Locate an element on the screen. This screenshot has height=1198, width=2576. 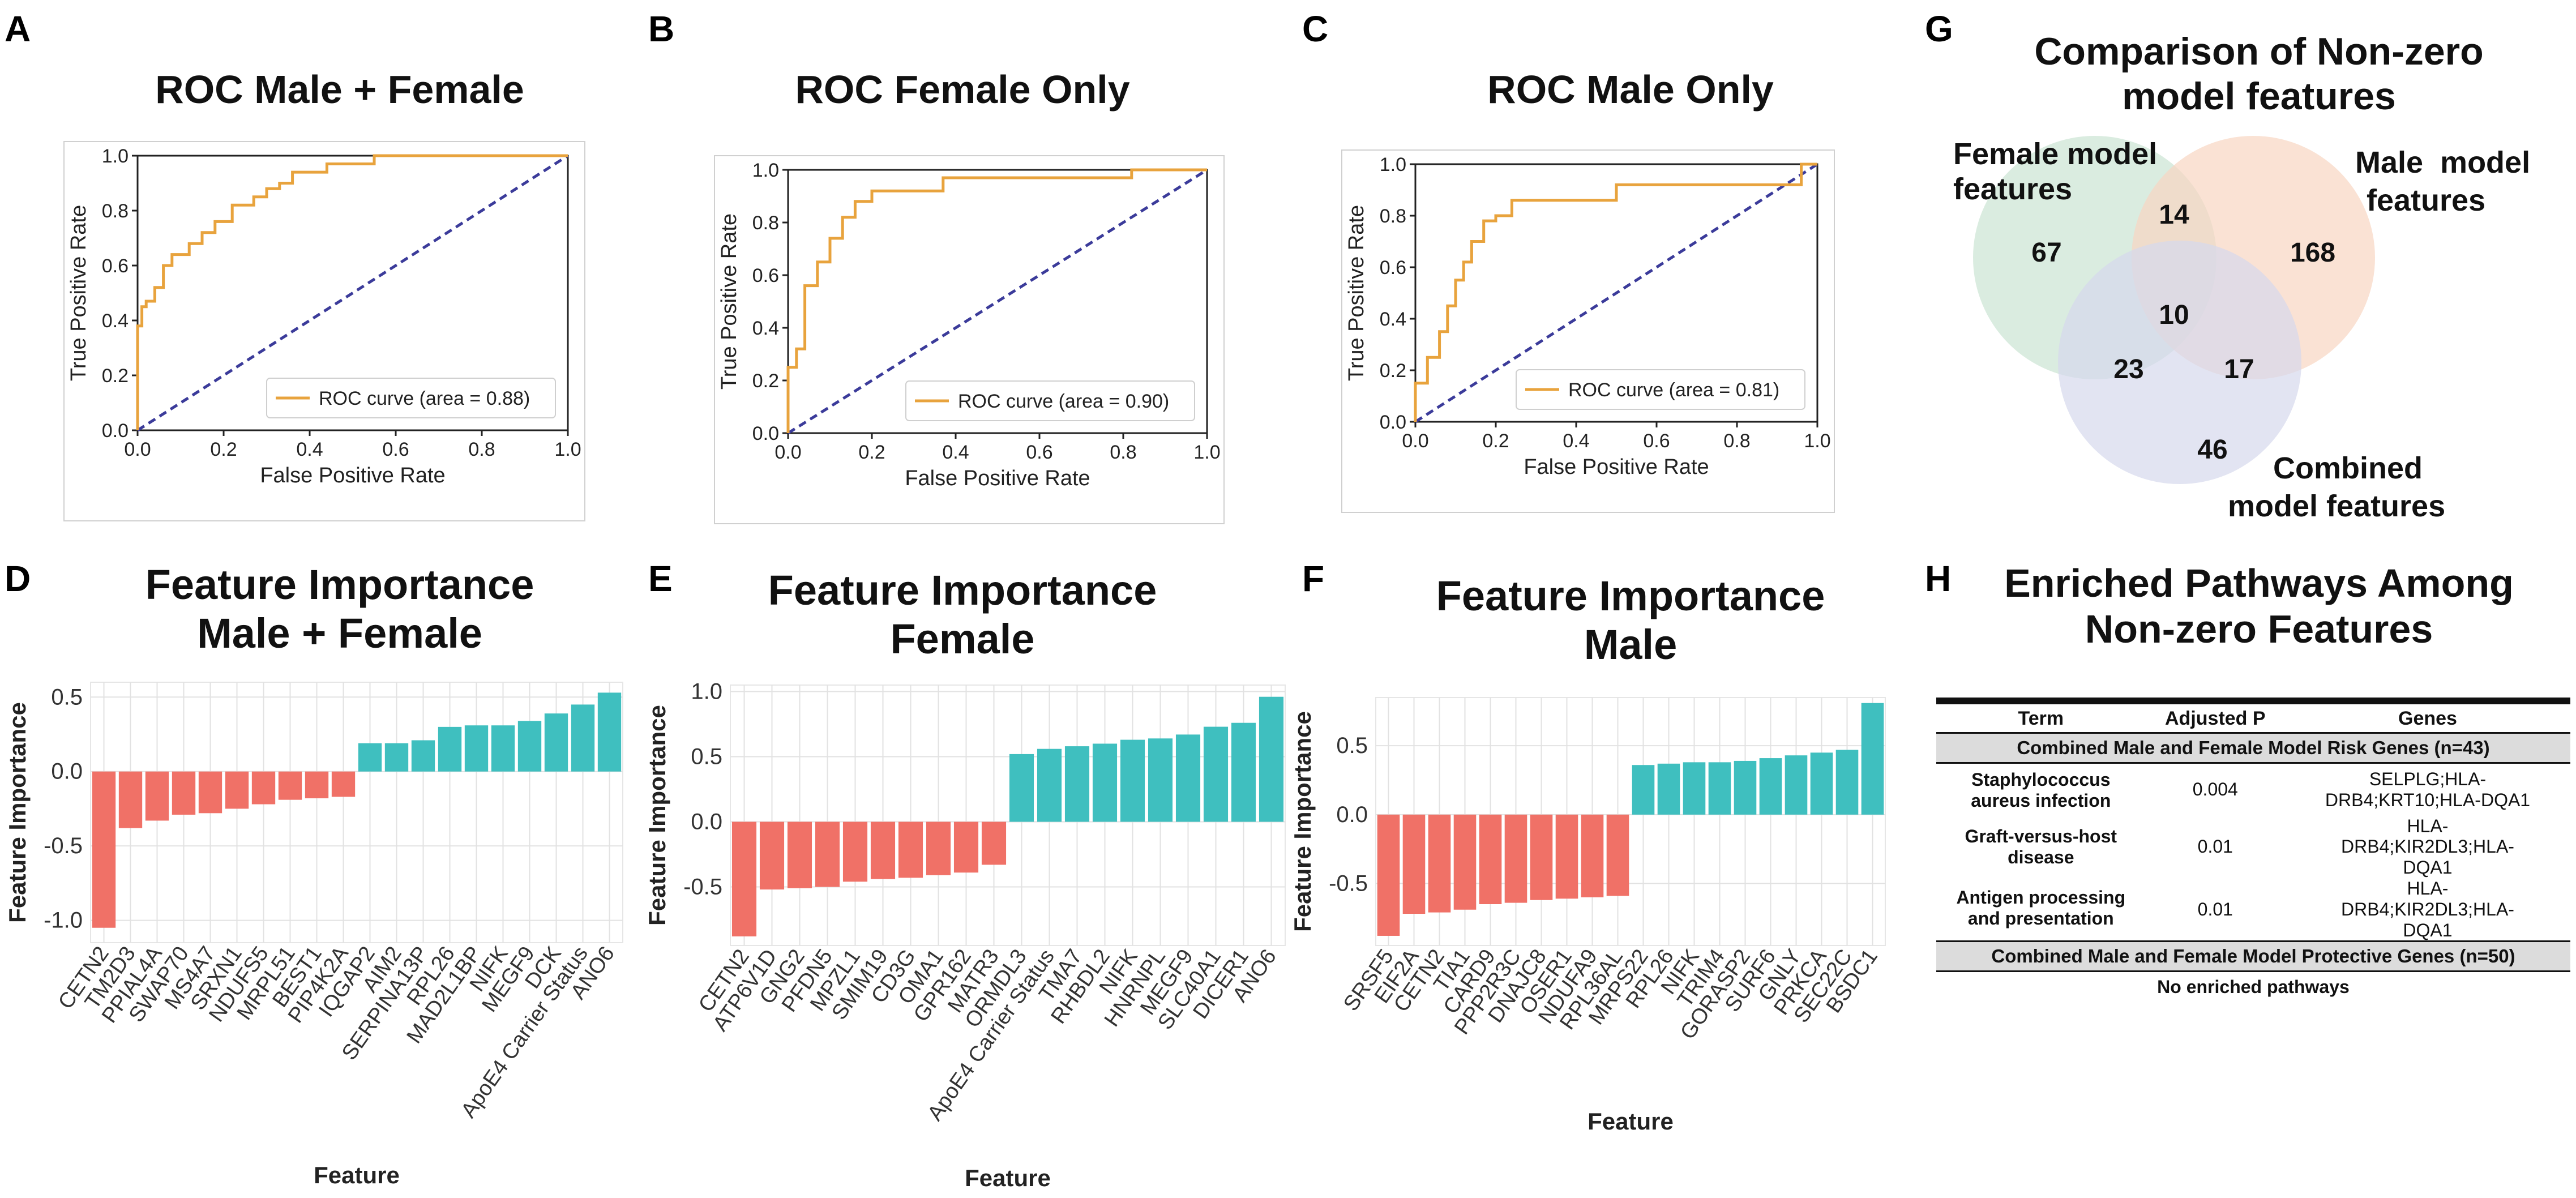
table-header-term: Term is located at coordinates (2041, 718).